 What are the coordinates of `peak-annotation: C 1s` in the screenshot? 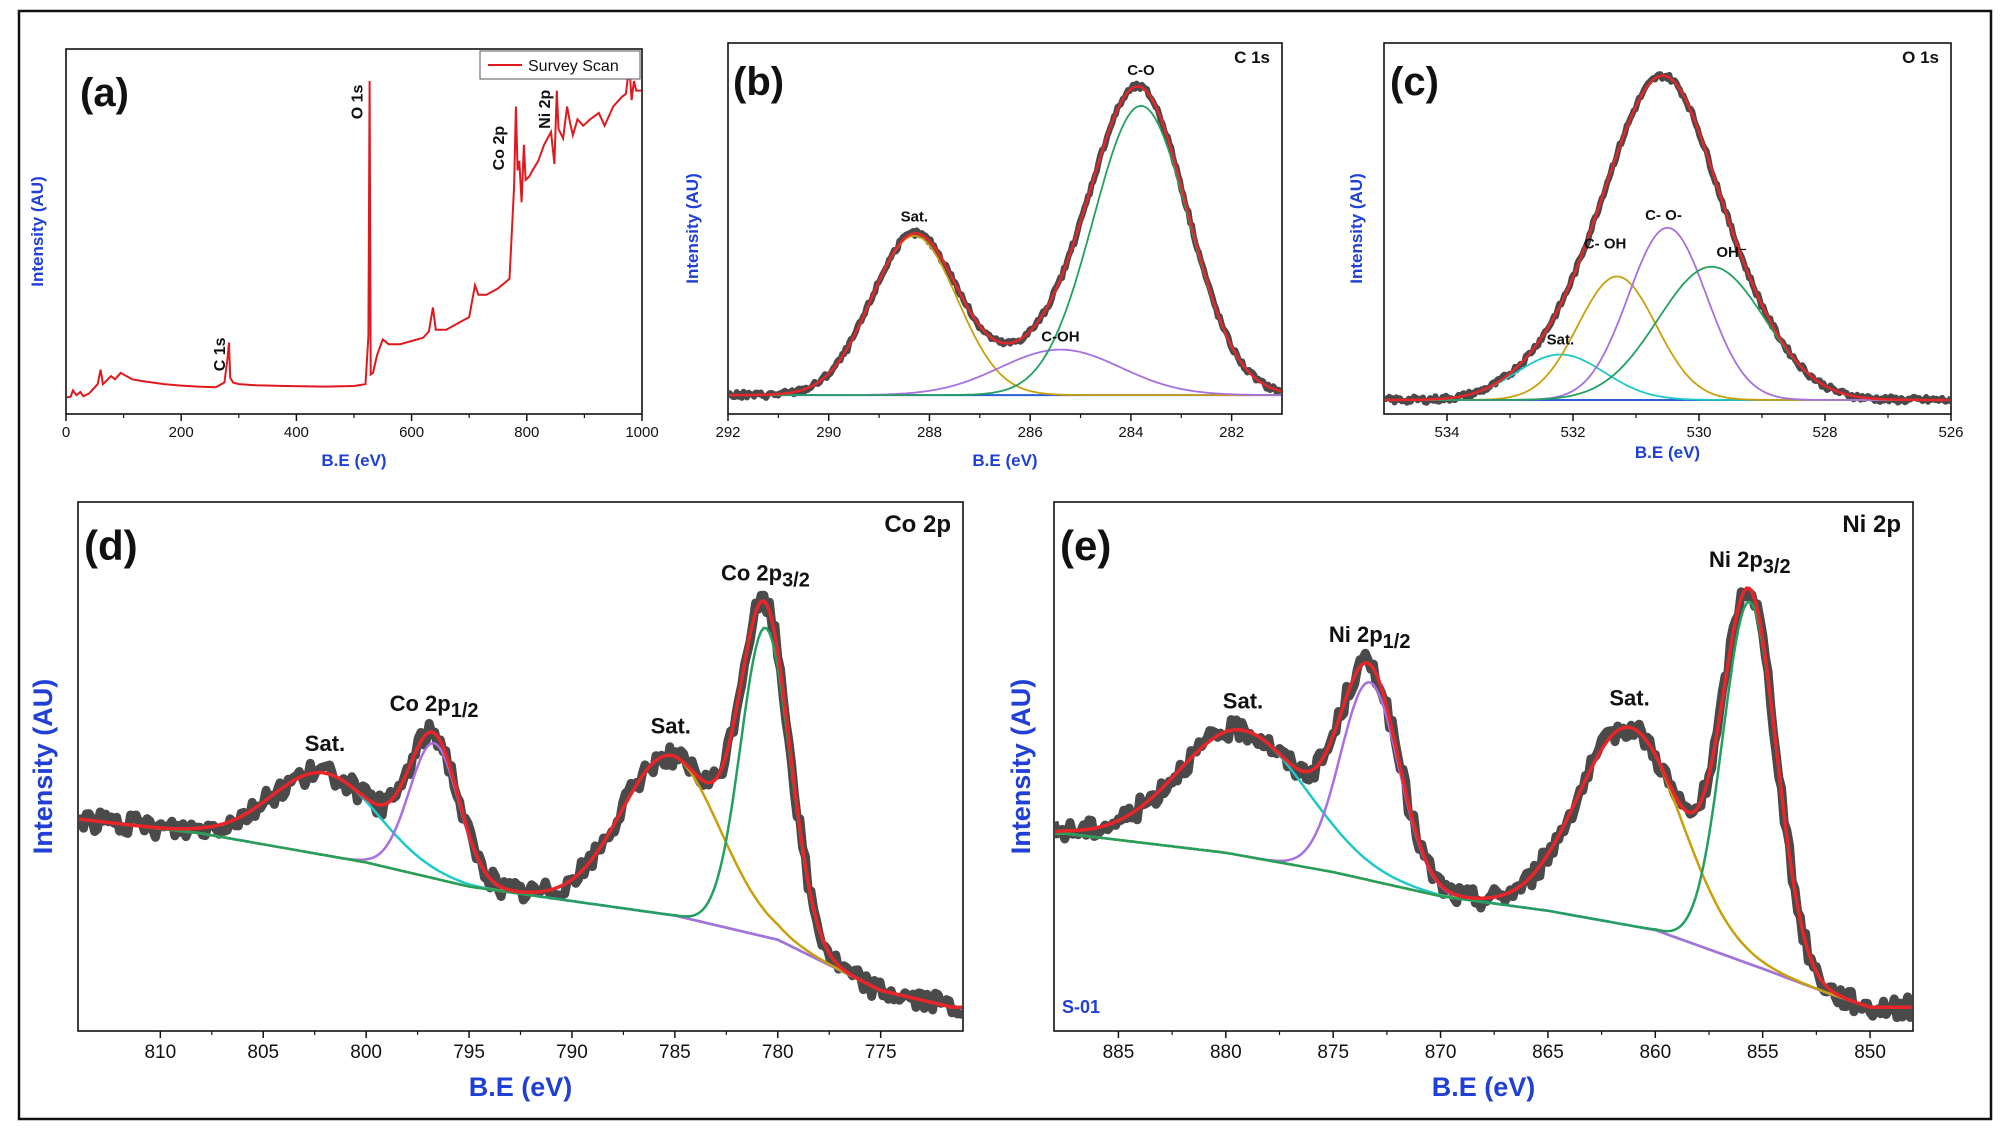 It's located at (220, 354).